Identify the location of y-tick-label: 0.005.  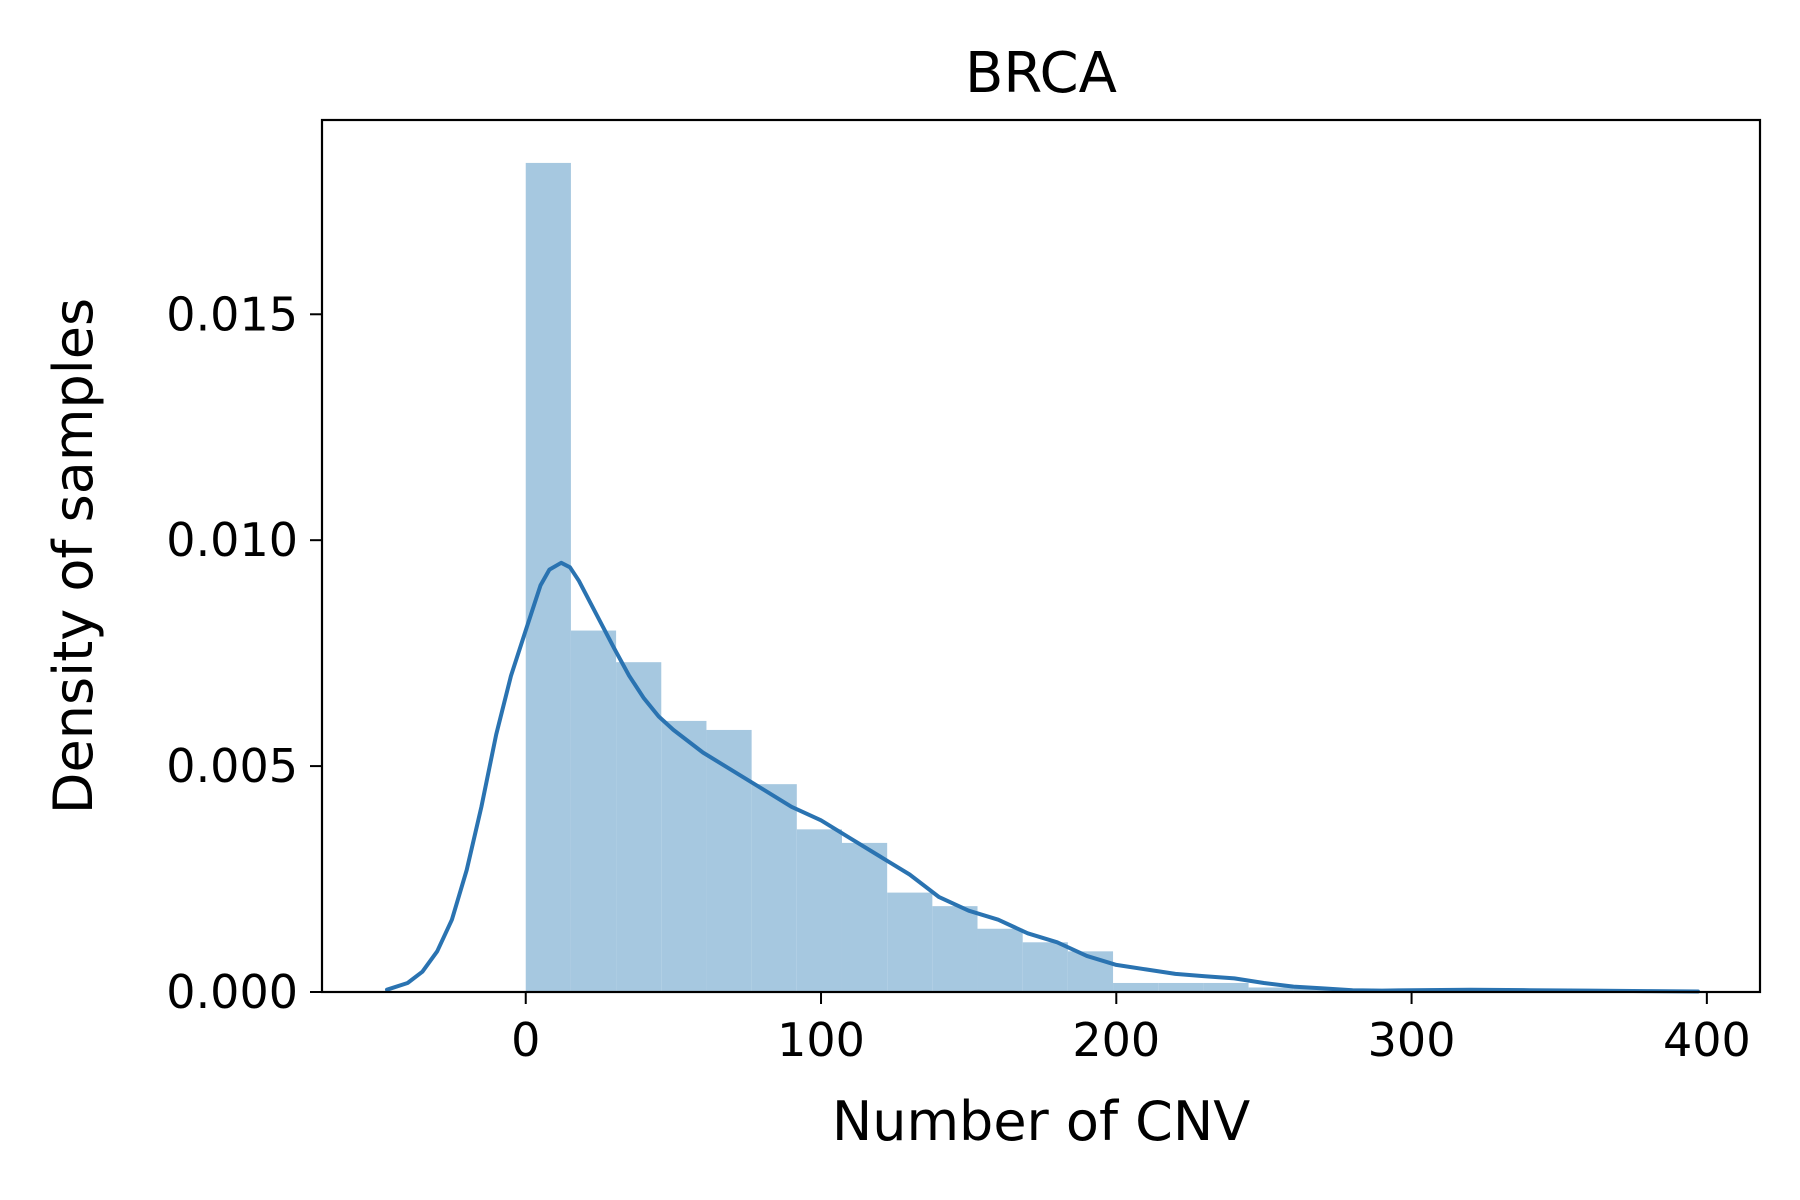
(232, 766).